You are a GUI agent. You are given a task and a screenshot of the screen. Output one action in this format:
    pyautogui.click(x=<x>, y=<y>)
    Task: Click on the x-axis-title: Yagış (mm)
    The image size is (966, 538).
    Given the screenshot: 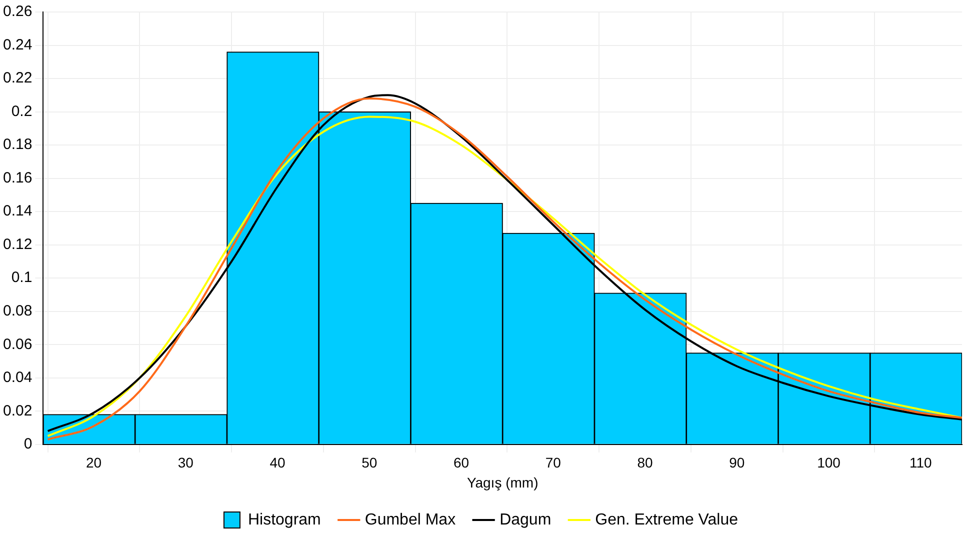 What is the action you would take?
    pyautogui.click(x=502, y=482)
    